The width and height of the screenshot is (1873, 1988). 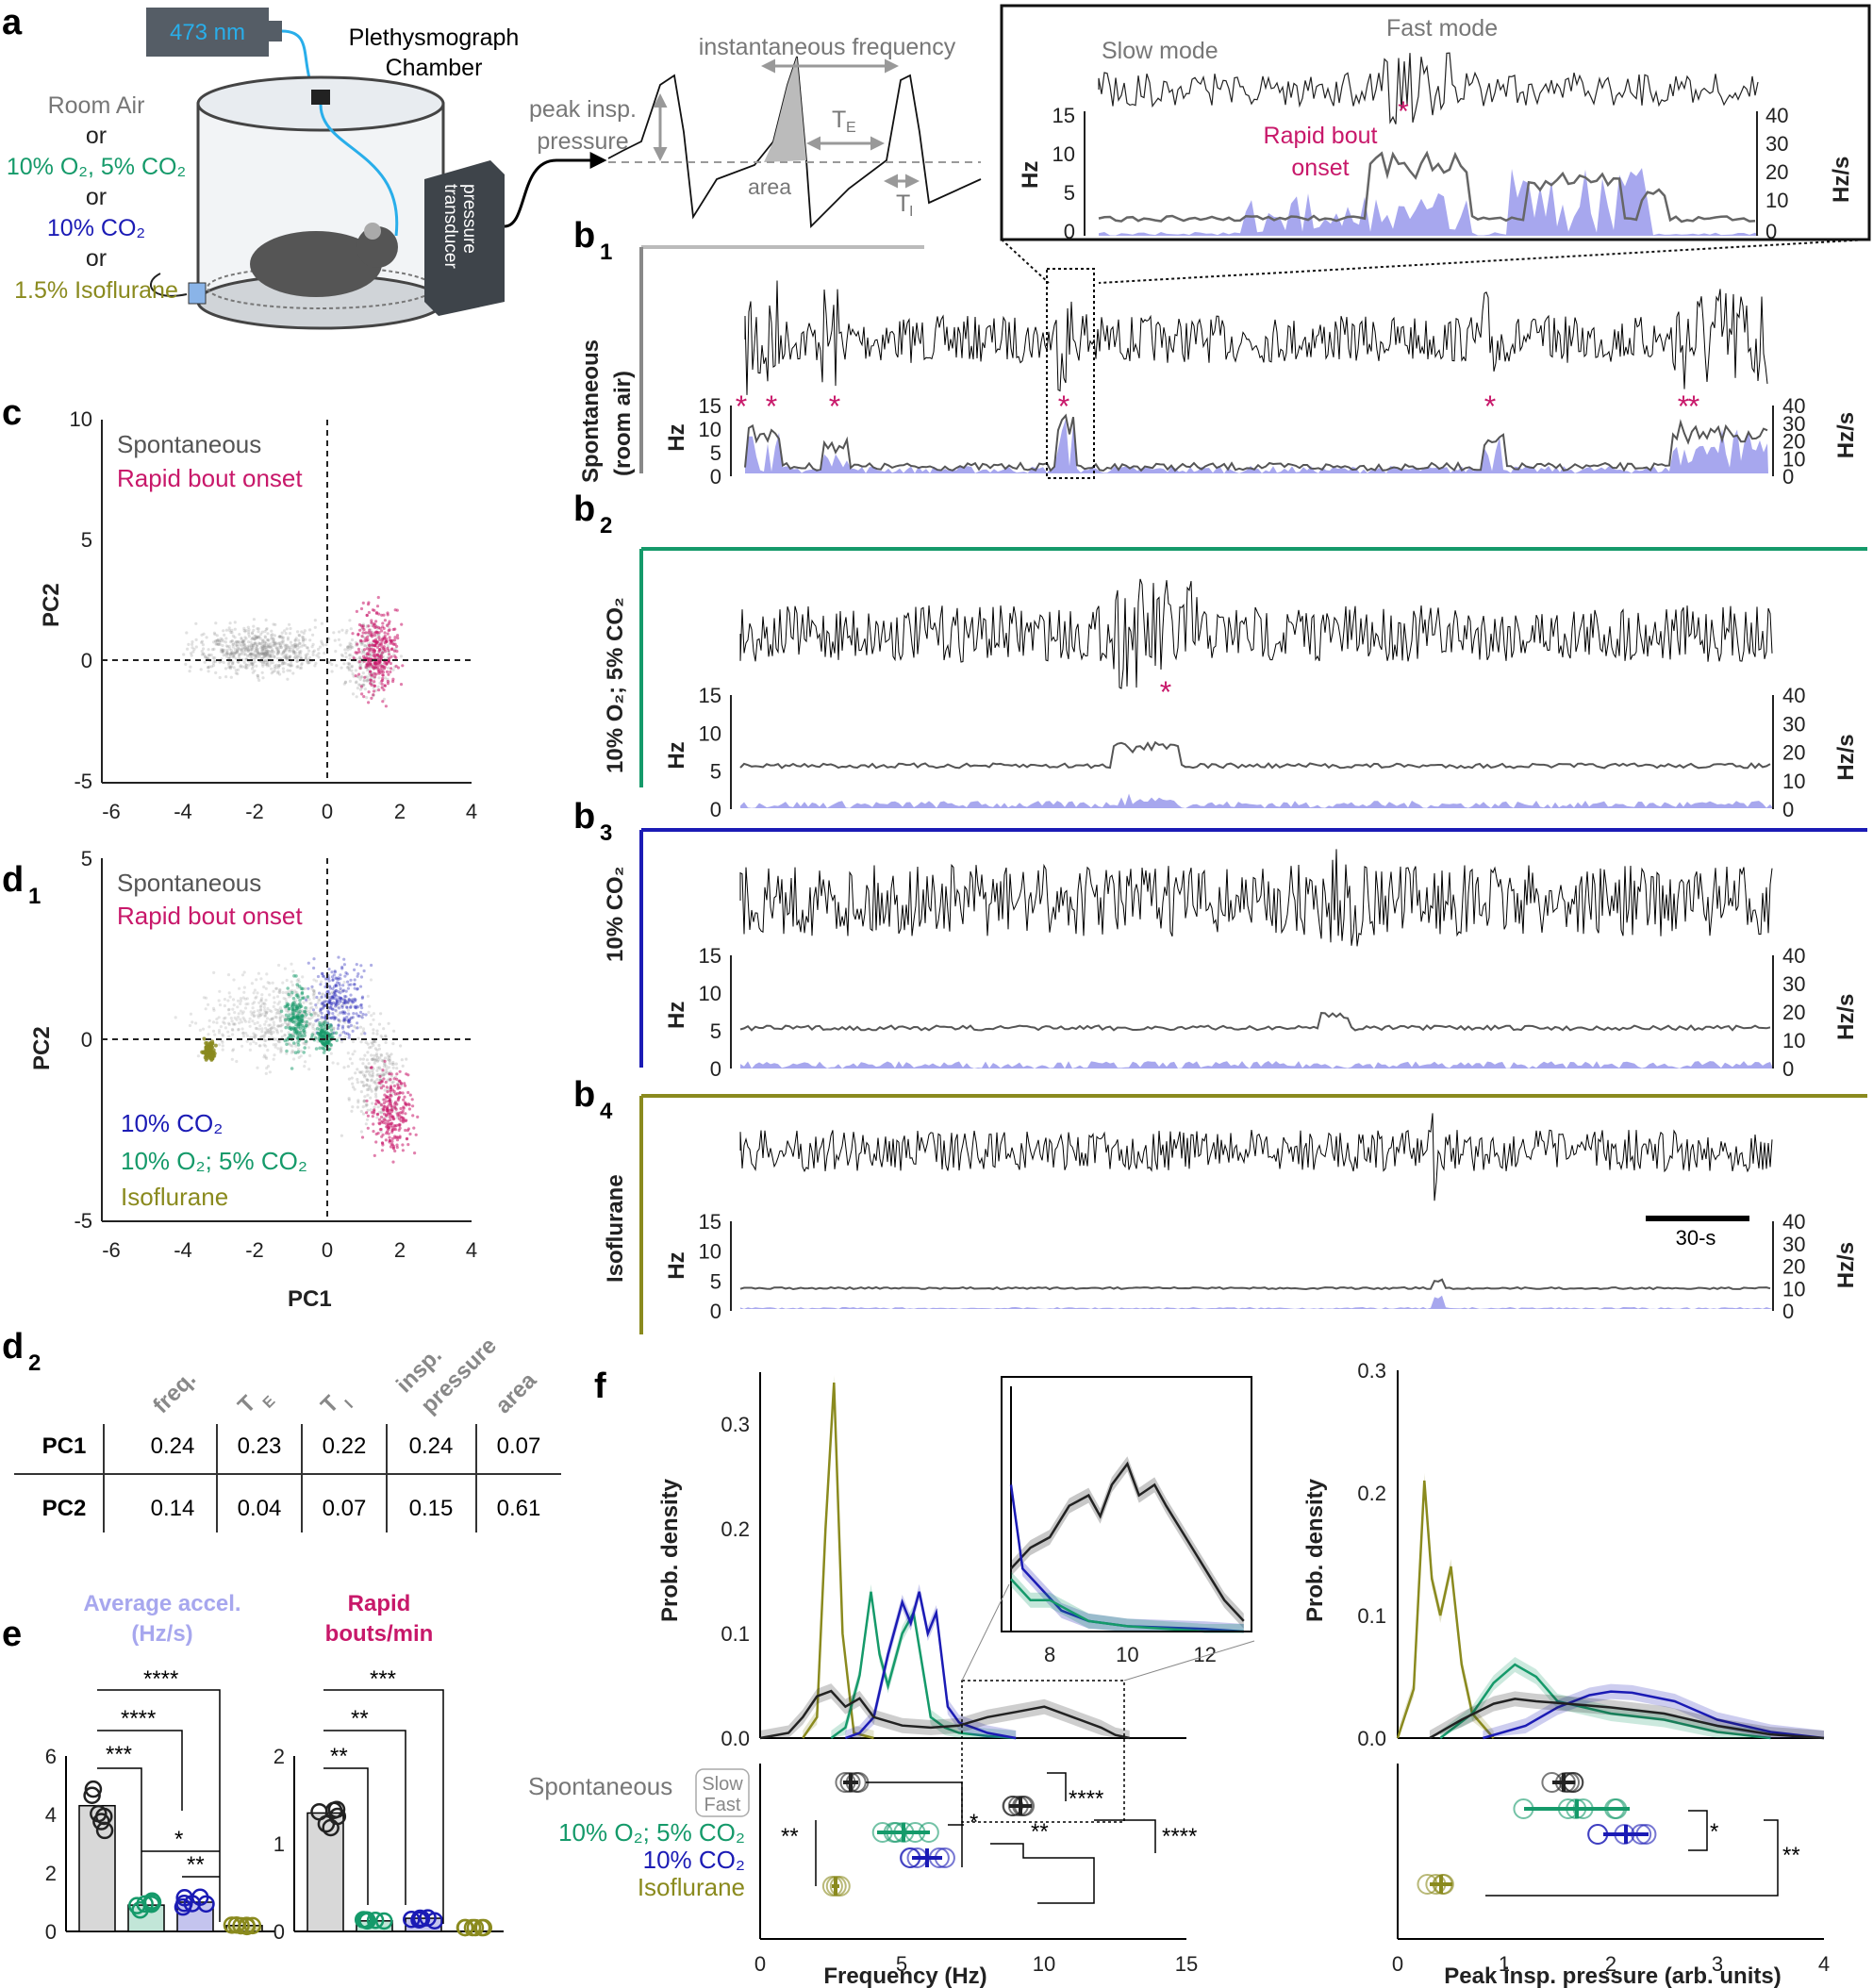 What do you see at coordinates (434, 68) in the screenshot?
I see `chamber-label-2: Chamber` at bounding box center [434, 68].